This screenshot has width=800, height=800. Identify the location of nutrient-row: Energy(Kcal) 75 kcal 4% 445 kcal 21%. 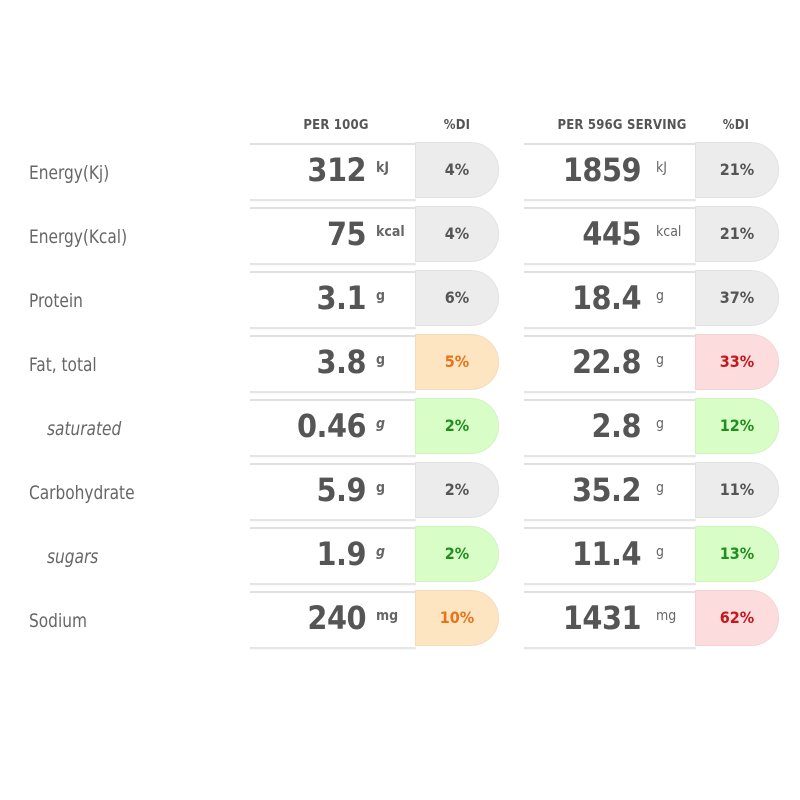
(400, 236).